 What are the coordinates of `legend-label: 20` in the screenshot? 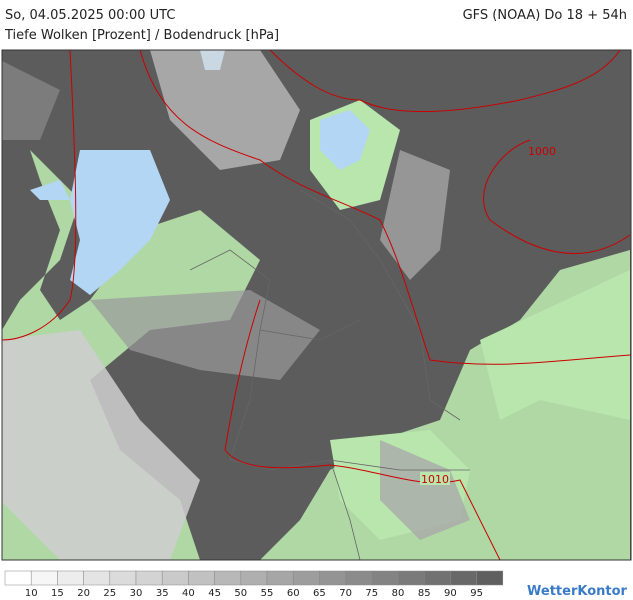 It's located at (83, 593).